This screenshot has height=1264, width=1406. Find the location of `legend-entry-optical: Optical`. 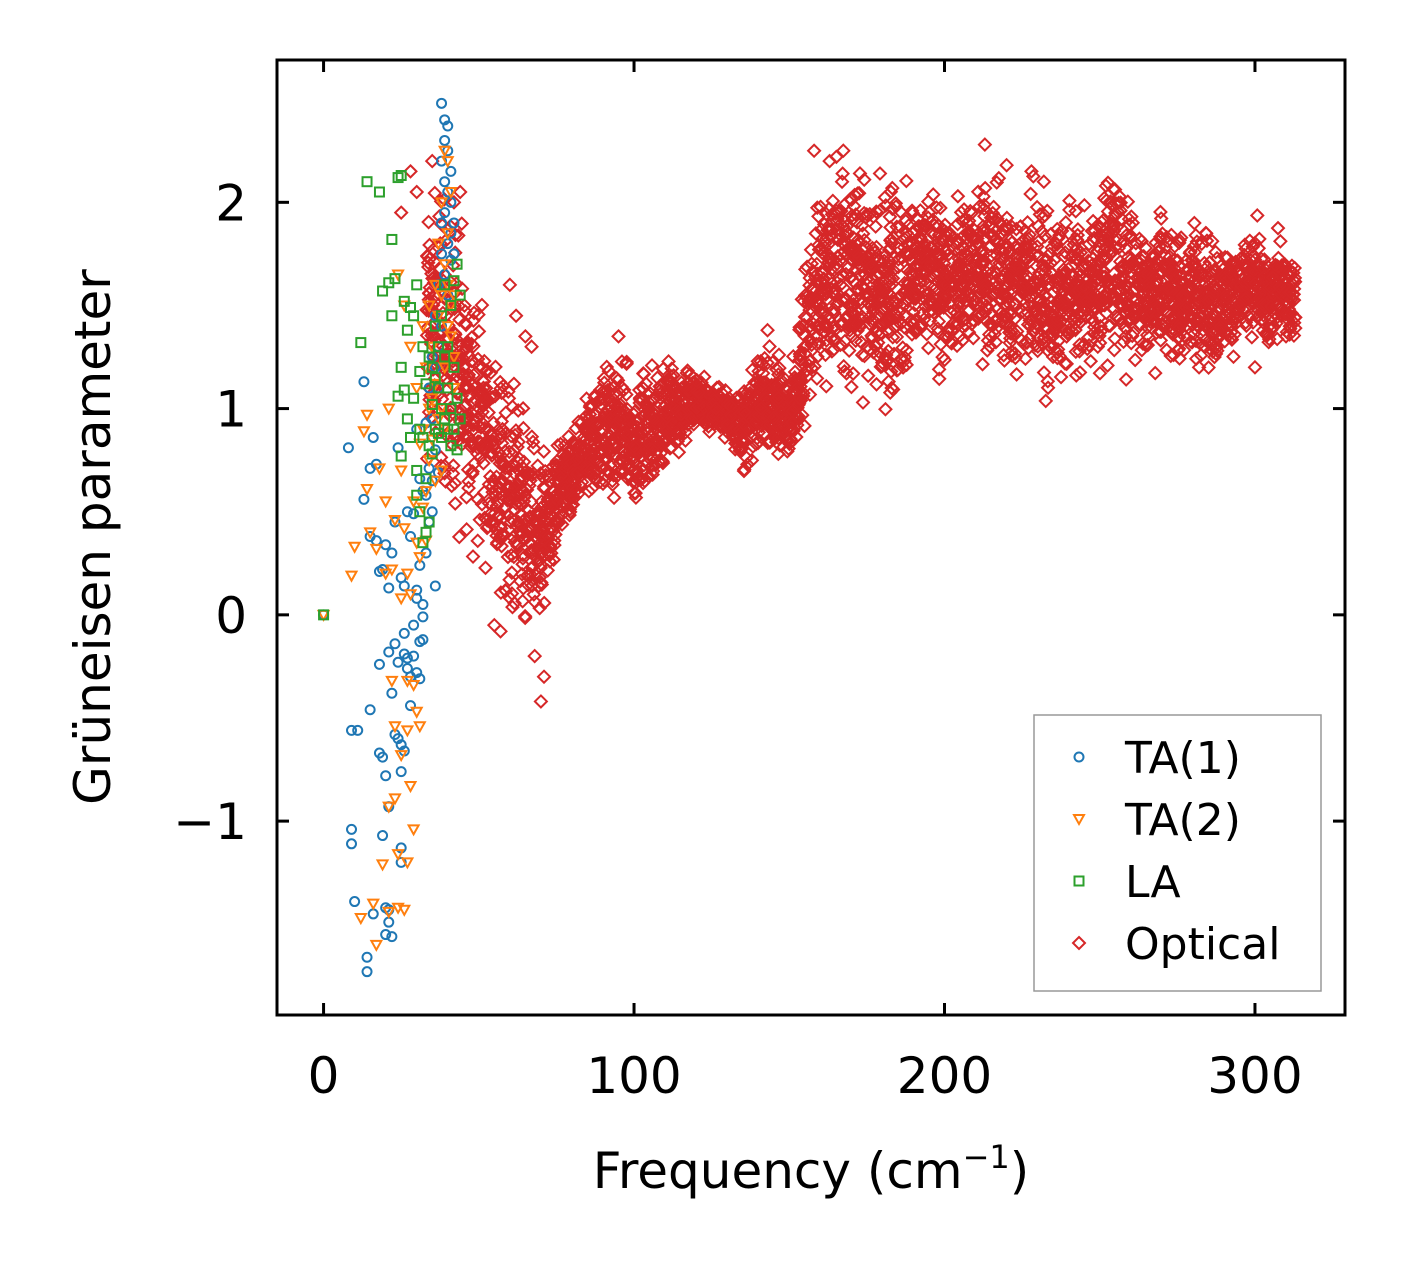

legend-entry-optical: Optical is located at coordinates (1175, 944).